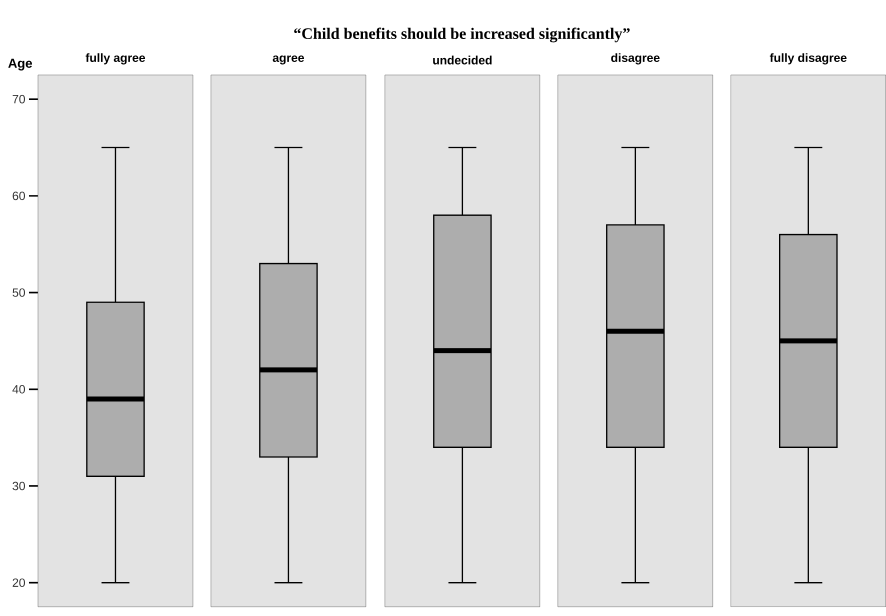 This screenshot has height=616, width=886. I want to click on y-tick-label: 60, so click(18, 196).